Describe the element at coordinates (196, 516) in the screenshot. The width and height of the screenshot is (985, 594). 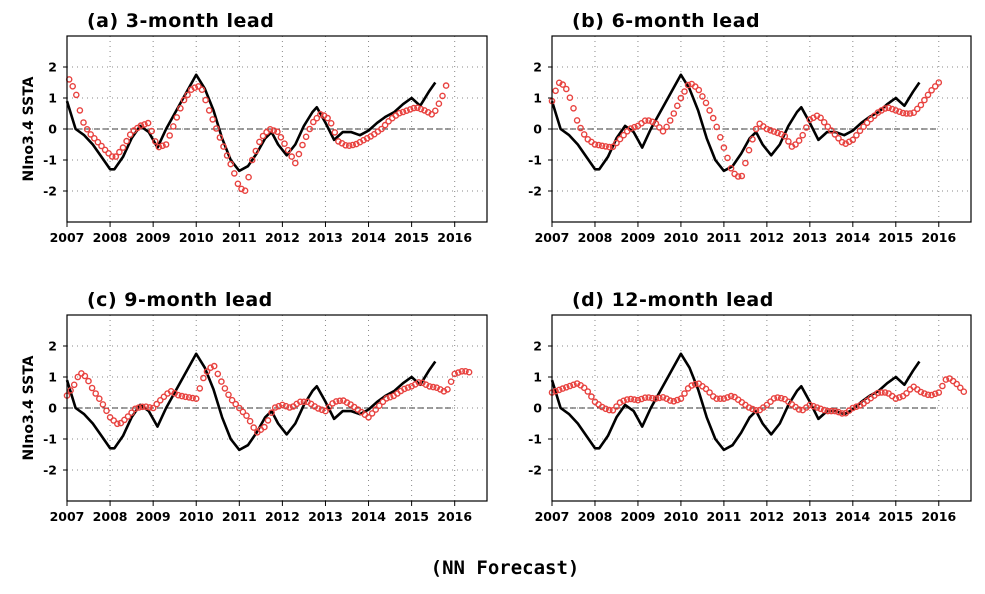
I see `x-tick-label: 2010` at that location.